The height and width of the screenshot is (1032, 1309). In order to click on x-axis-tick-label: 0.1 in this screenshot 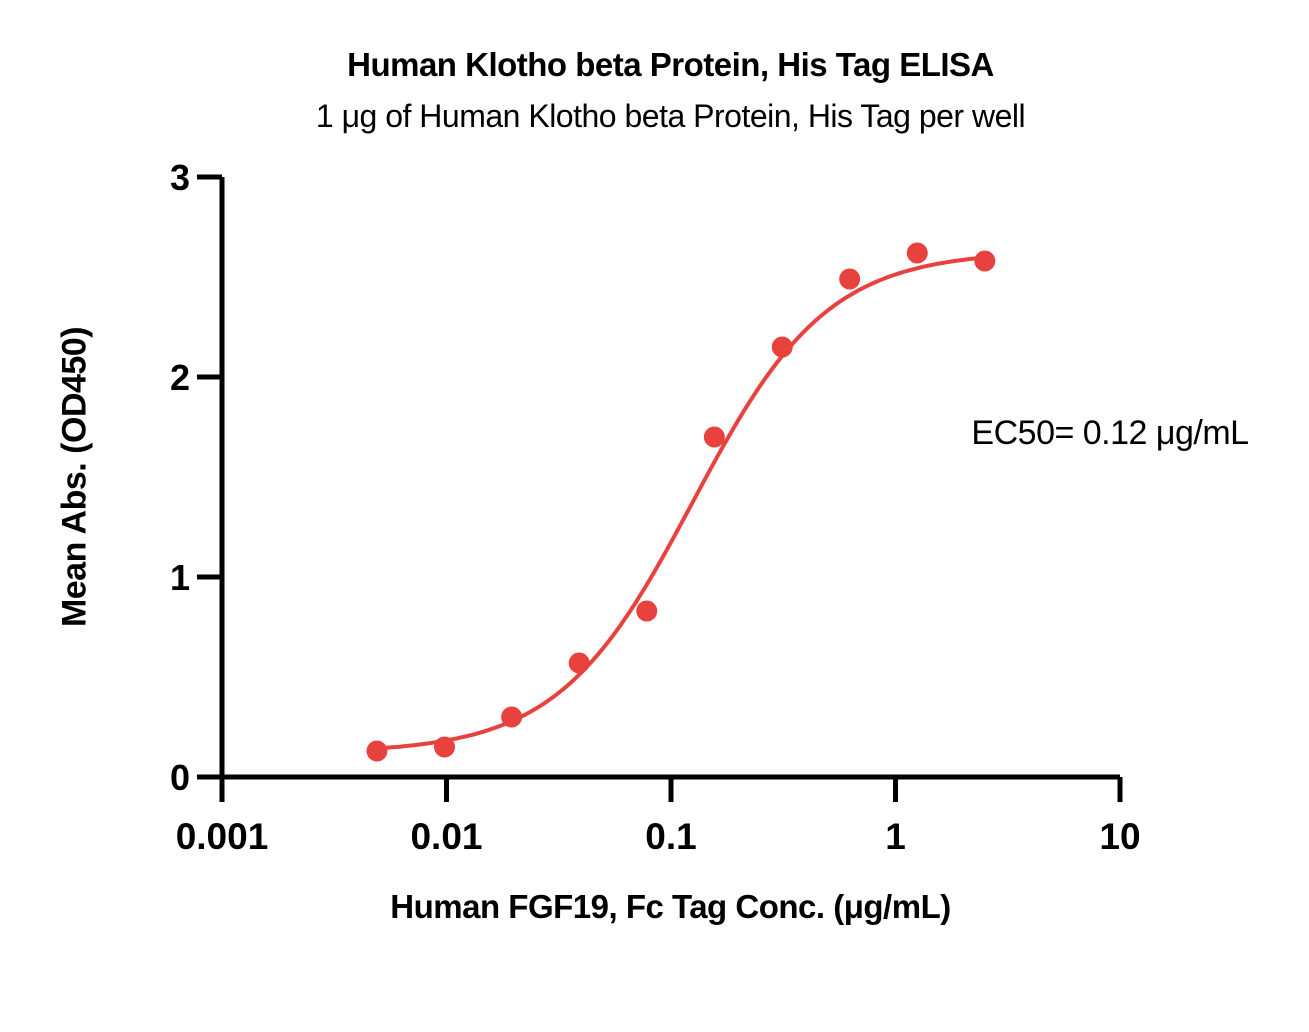, I will do `click(670, 836)`.